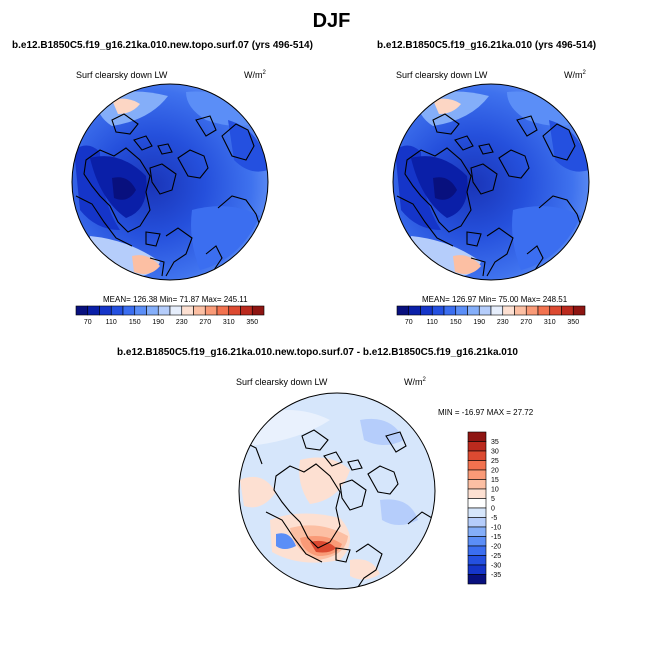 Image resolution: width=663 pixels, height=663 pixels. What do you see at coordinates (493, 509) in the screenshot?
I see `colorbar-tick-label: 0` at bounding box center [493, 509].